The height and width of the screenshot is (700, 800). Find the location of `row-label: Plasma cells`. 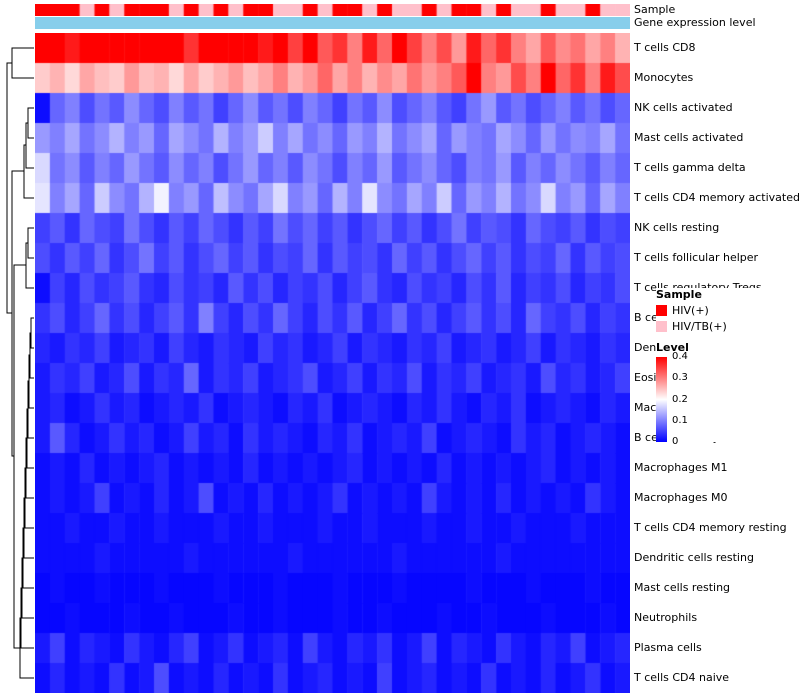

row-label: Plasma cells is located at coordinates (668, 647).